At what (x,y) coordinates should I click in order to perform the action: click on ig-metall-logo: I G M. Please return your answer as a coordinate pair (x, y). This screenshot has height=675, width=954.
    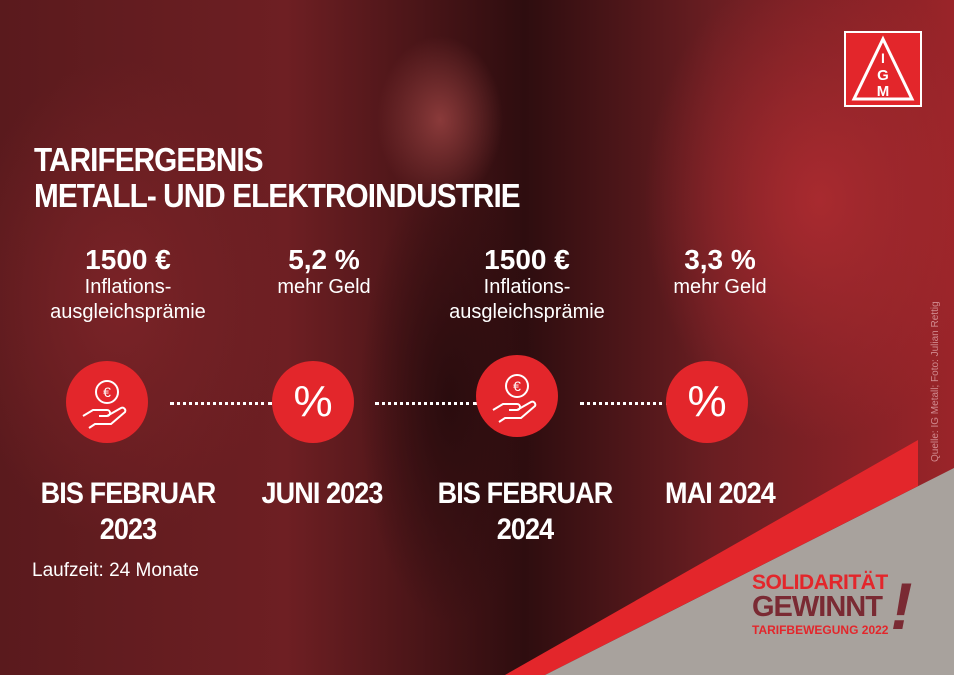
    Looking at the image, I should click on (883, 69).